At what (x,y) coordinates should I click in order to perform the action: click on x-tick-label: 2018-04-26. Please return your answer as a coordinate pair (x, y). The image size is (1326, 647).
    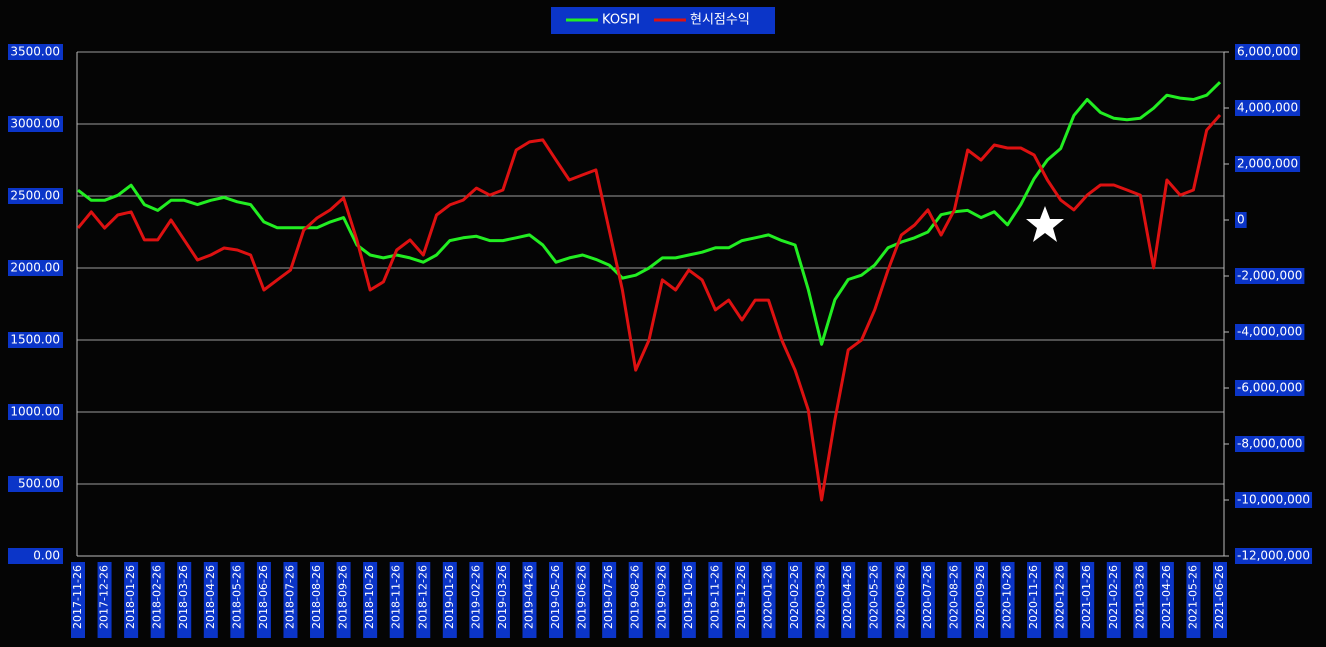
    Looking at the image, I should click on (210, 597).